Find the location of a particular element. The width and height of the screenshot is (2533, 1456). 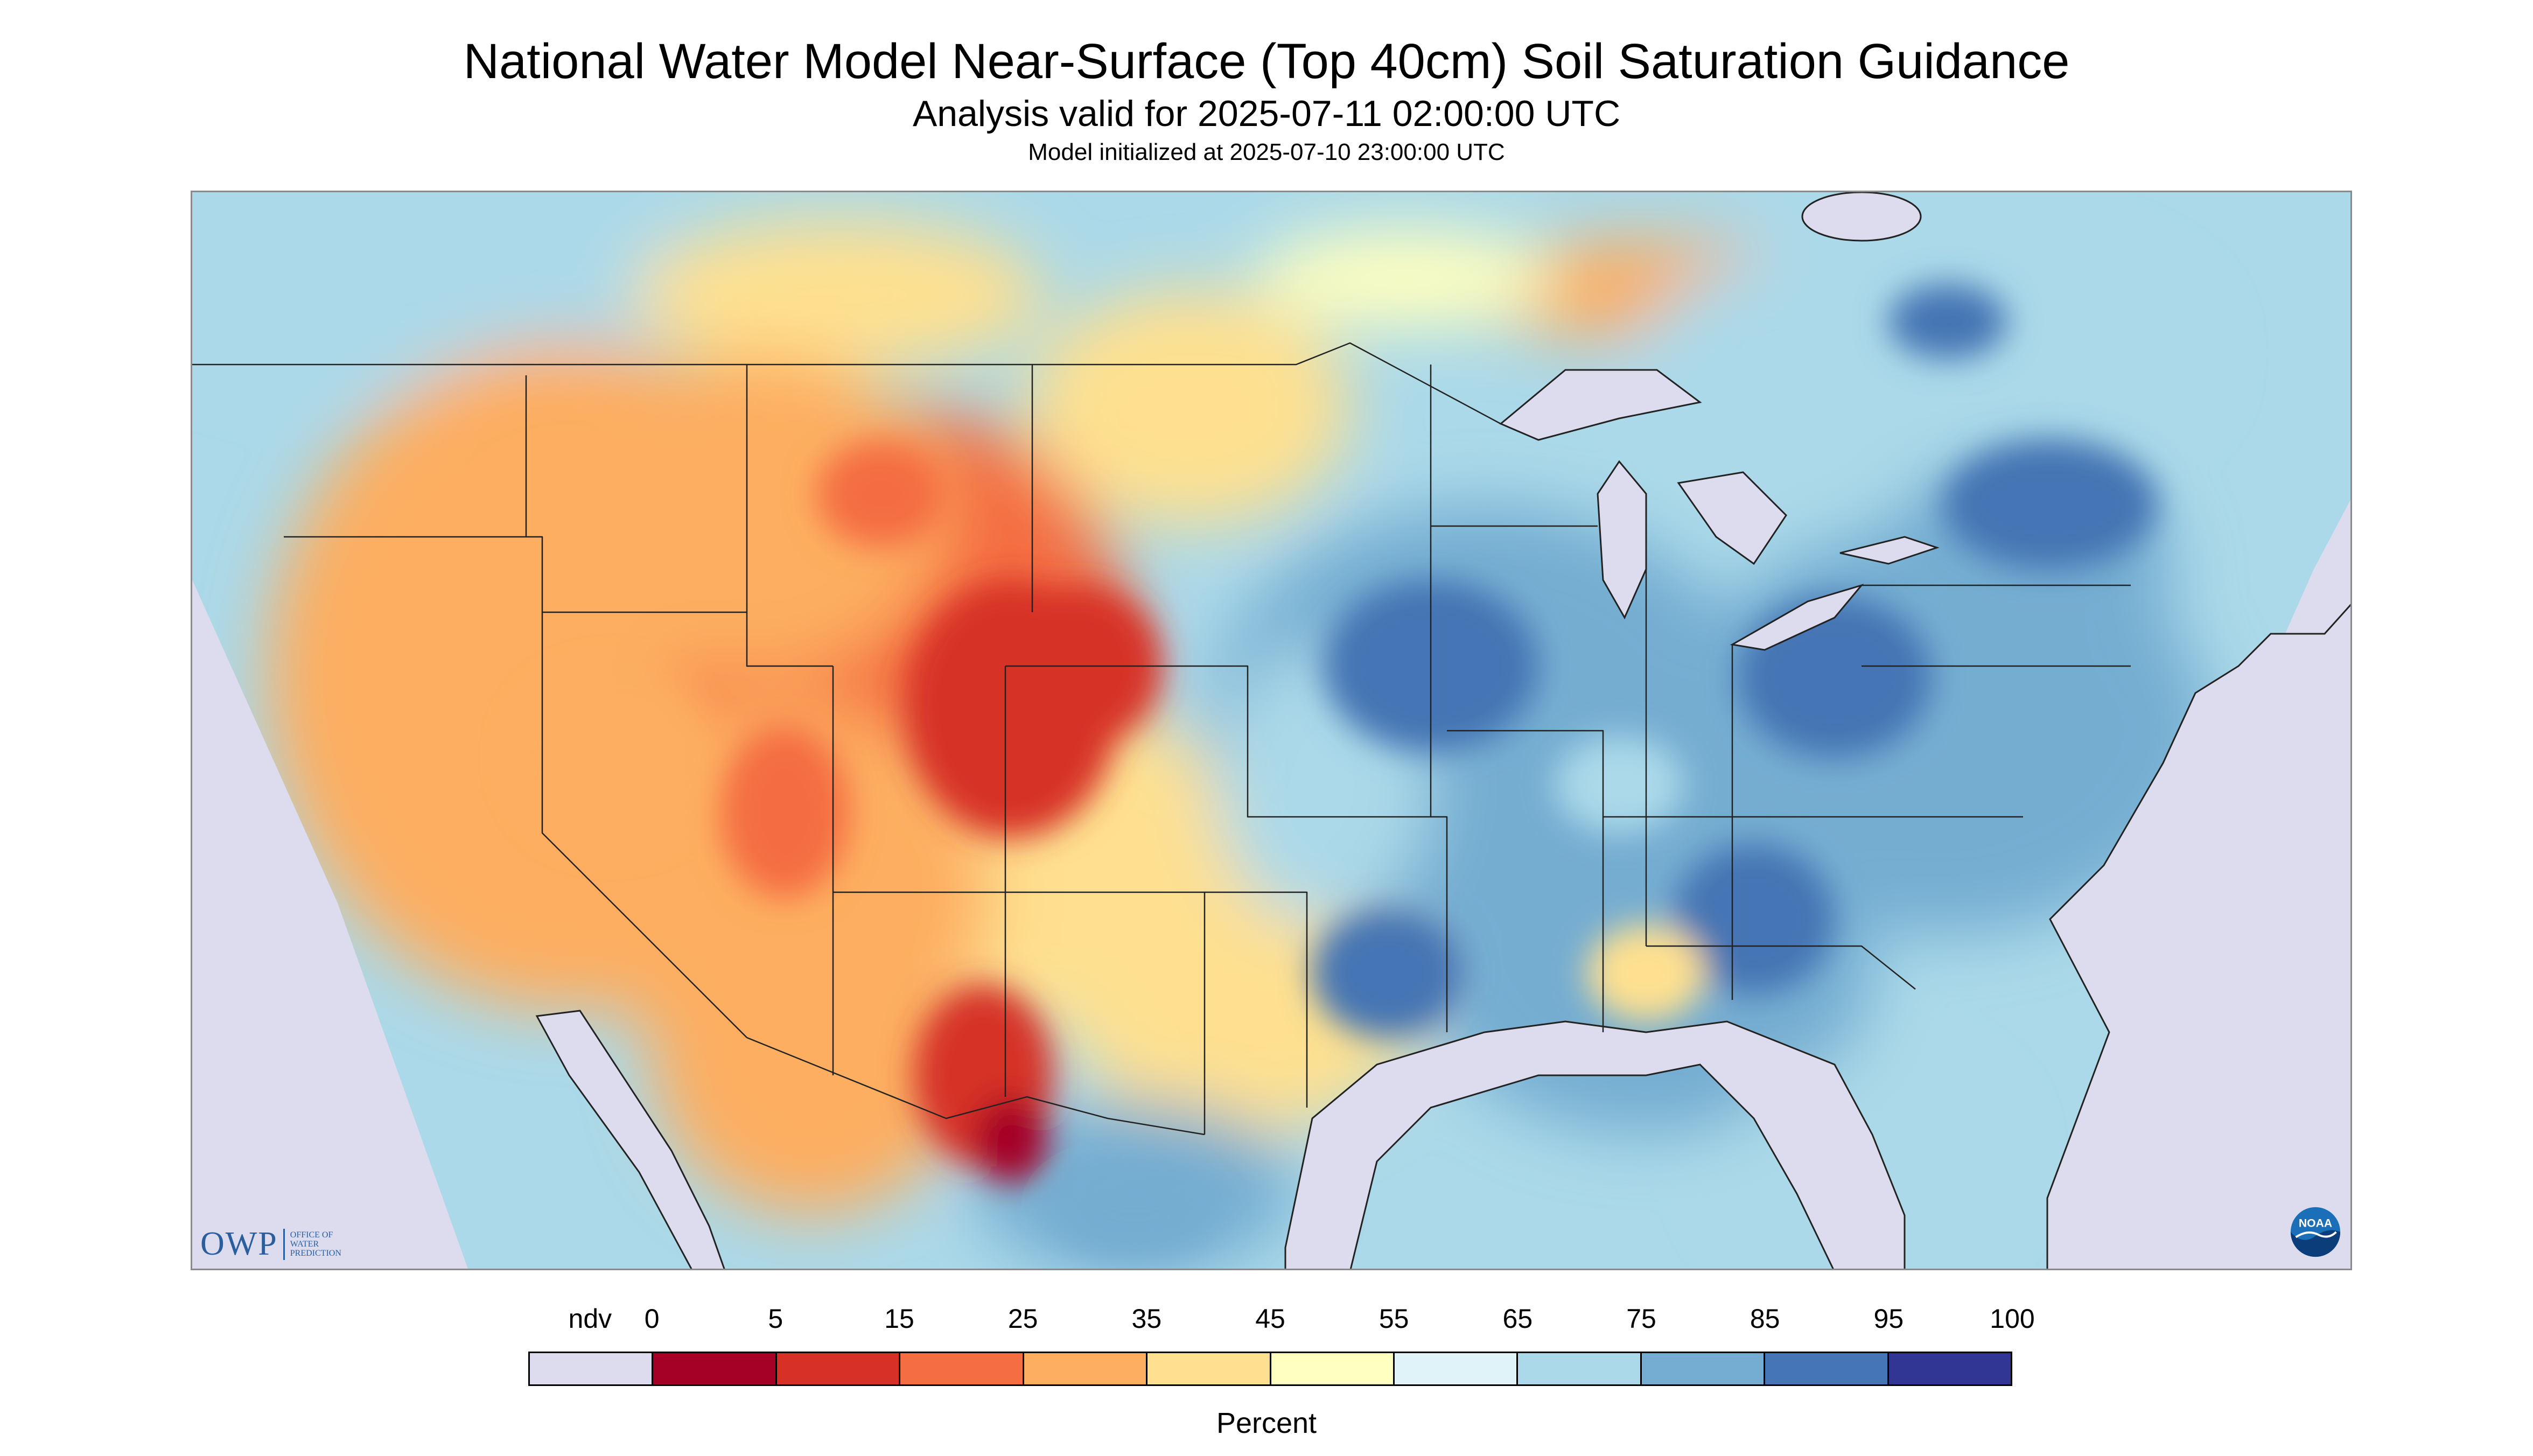

legend-tick-label: 95 is located at coordinates (1888, 1319).